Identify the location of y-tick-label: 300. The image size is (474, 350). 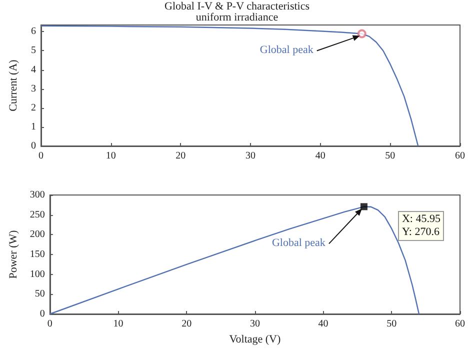
(37, 195).